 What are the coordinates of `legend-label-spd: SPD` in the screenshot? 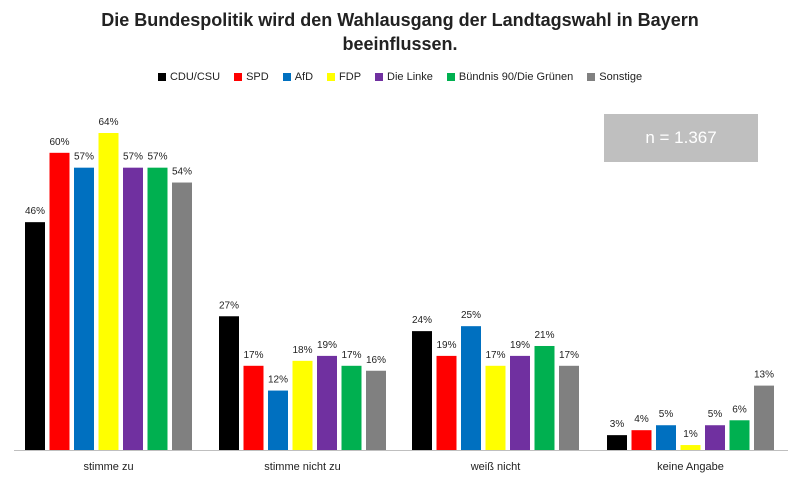 It's located at (257, 77).